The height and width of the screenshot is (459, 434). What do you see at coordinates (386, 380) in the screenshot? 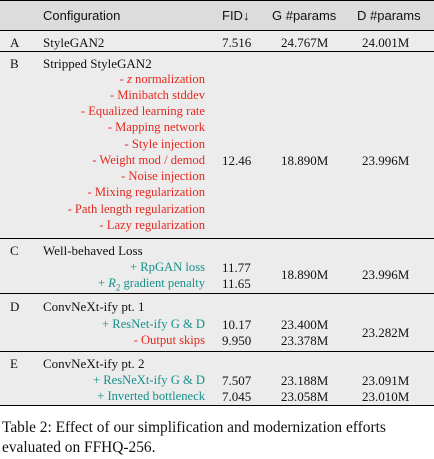
I see `d-params-value: 23.091M` at bounding box center [386, 380].